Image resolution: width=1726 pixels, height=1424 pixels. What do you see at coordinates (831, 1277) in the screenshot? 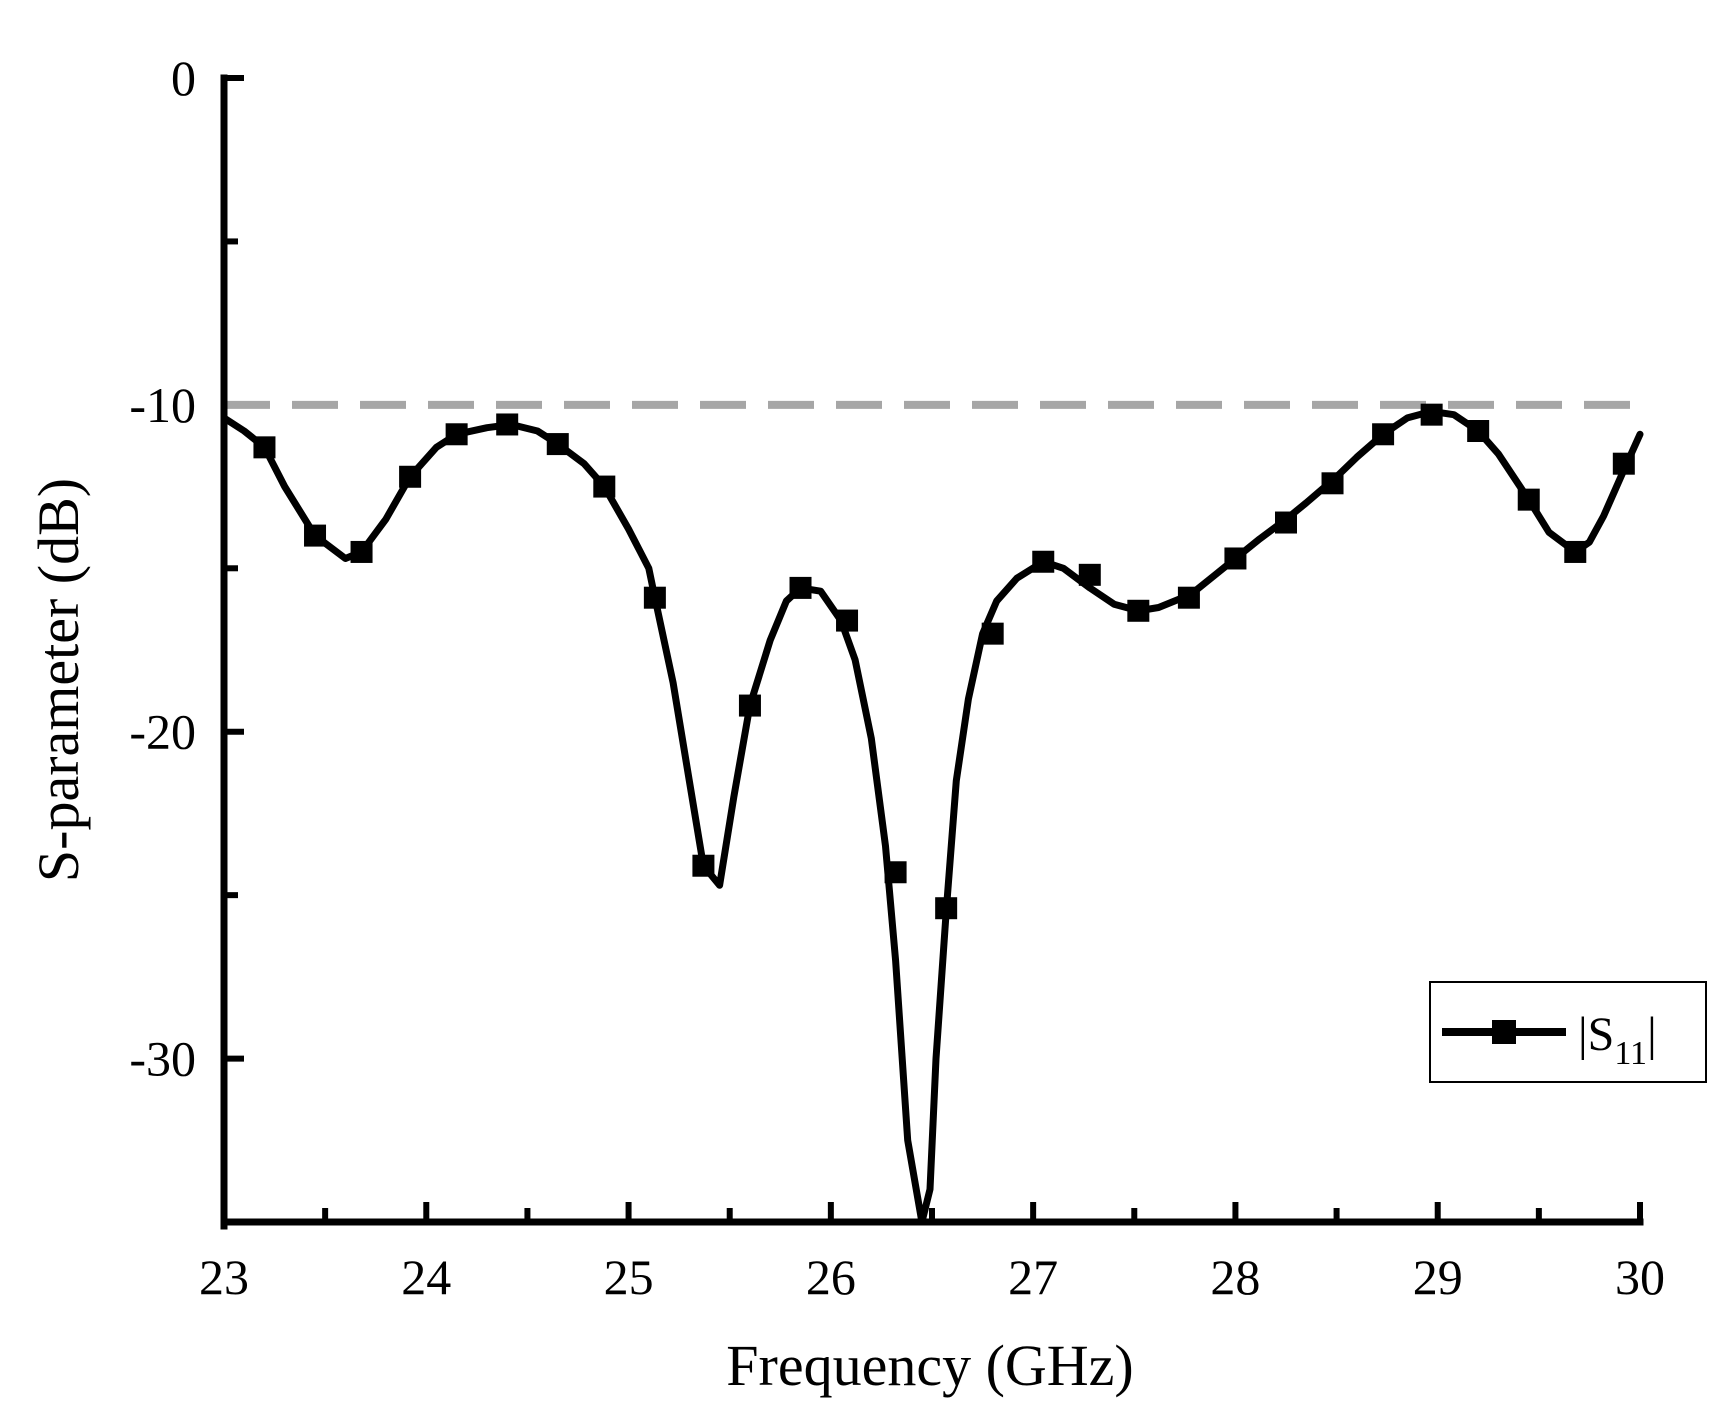
I see `x-tick-label: 26` at bounding box center [831, 1277].